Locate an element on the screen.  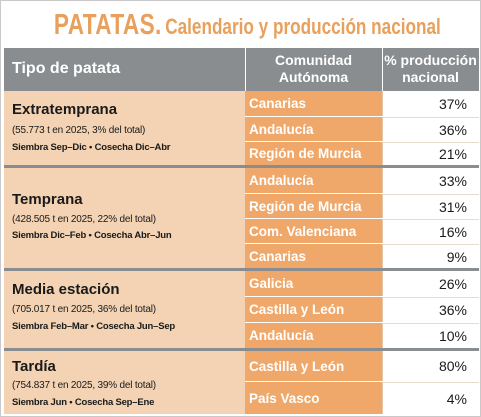
table-row: Andalucía 36% is located at coordinates (362, 128).